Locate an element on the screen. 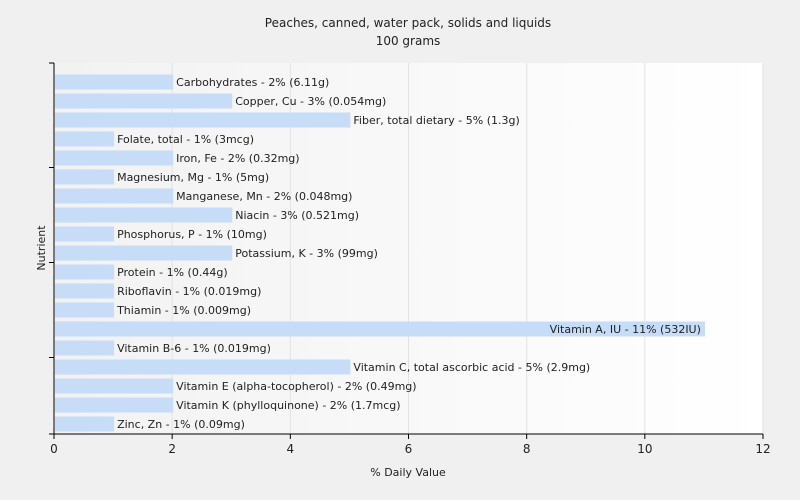  bar-label-11: Riboflavin - 1% (0.019mg) is located at coordinates (189, 291).